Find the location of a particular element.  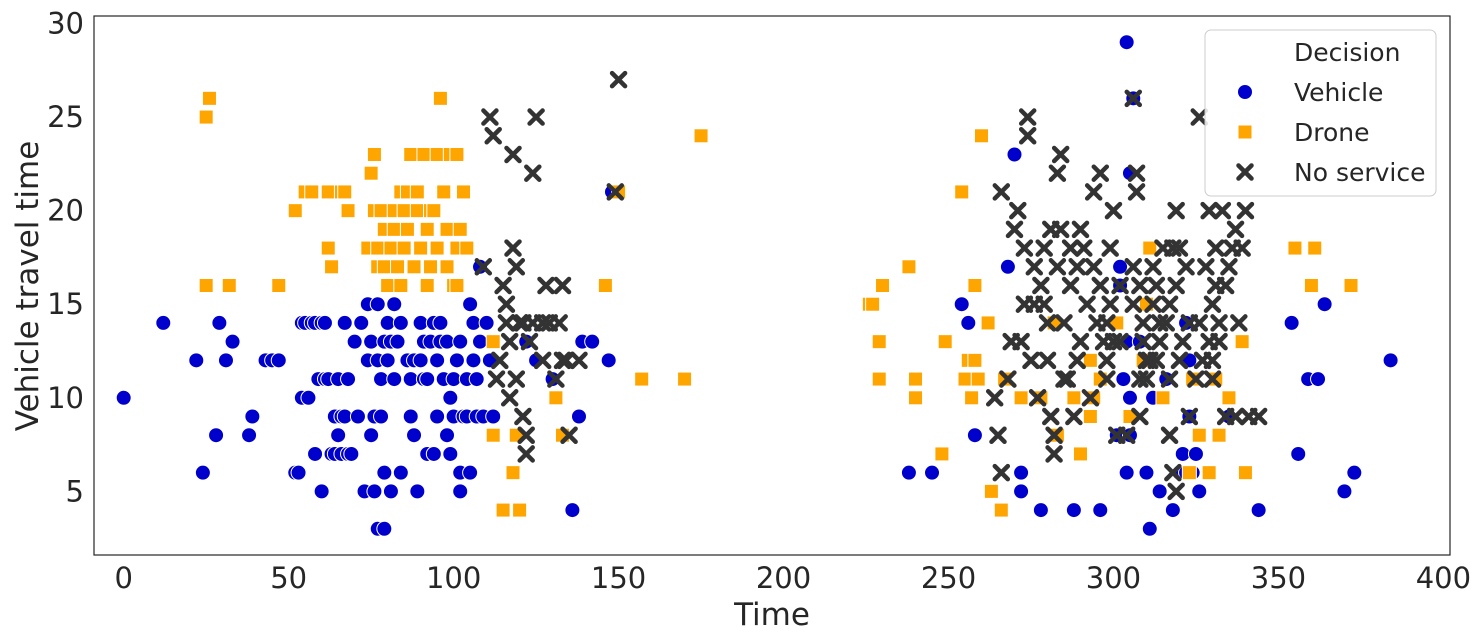

legend-drone-marker is located at coordinates (1245, 132).